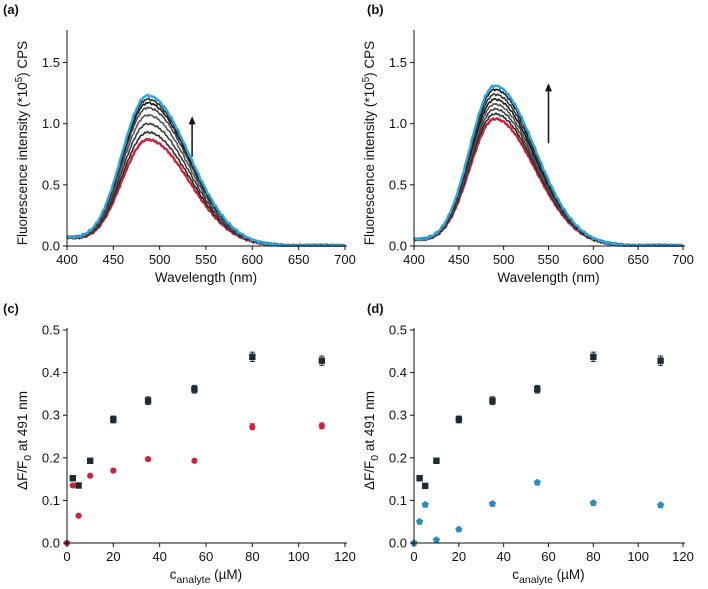 The image size is (708, 589). I want to click on y-tick-label: 0.2, so click(398, 457).